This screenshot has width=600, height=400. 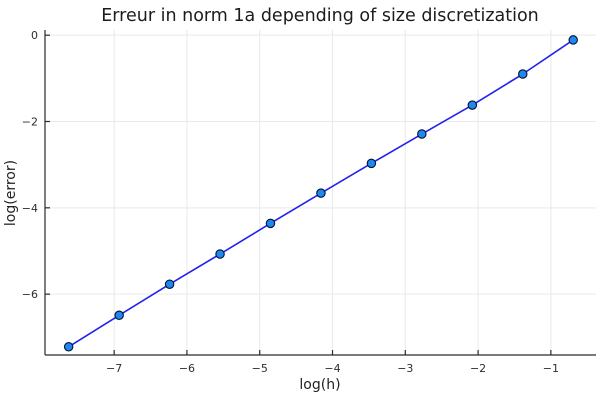 What do you see at coordinates (114, 368) in the screenshot?
I see `x-tick-label: −7` at bounding box center [114, 368].